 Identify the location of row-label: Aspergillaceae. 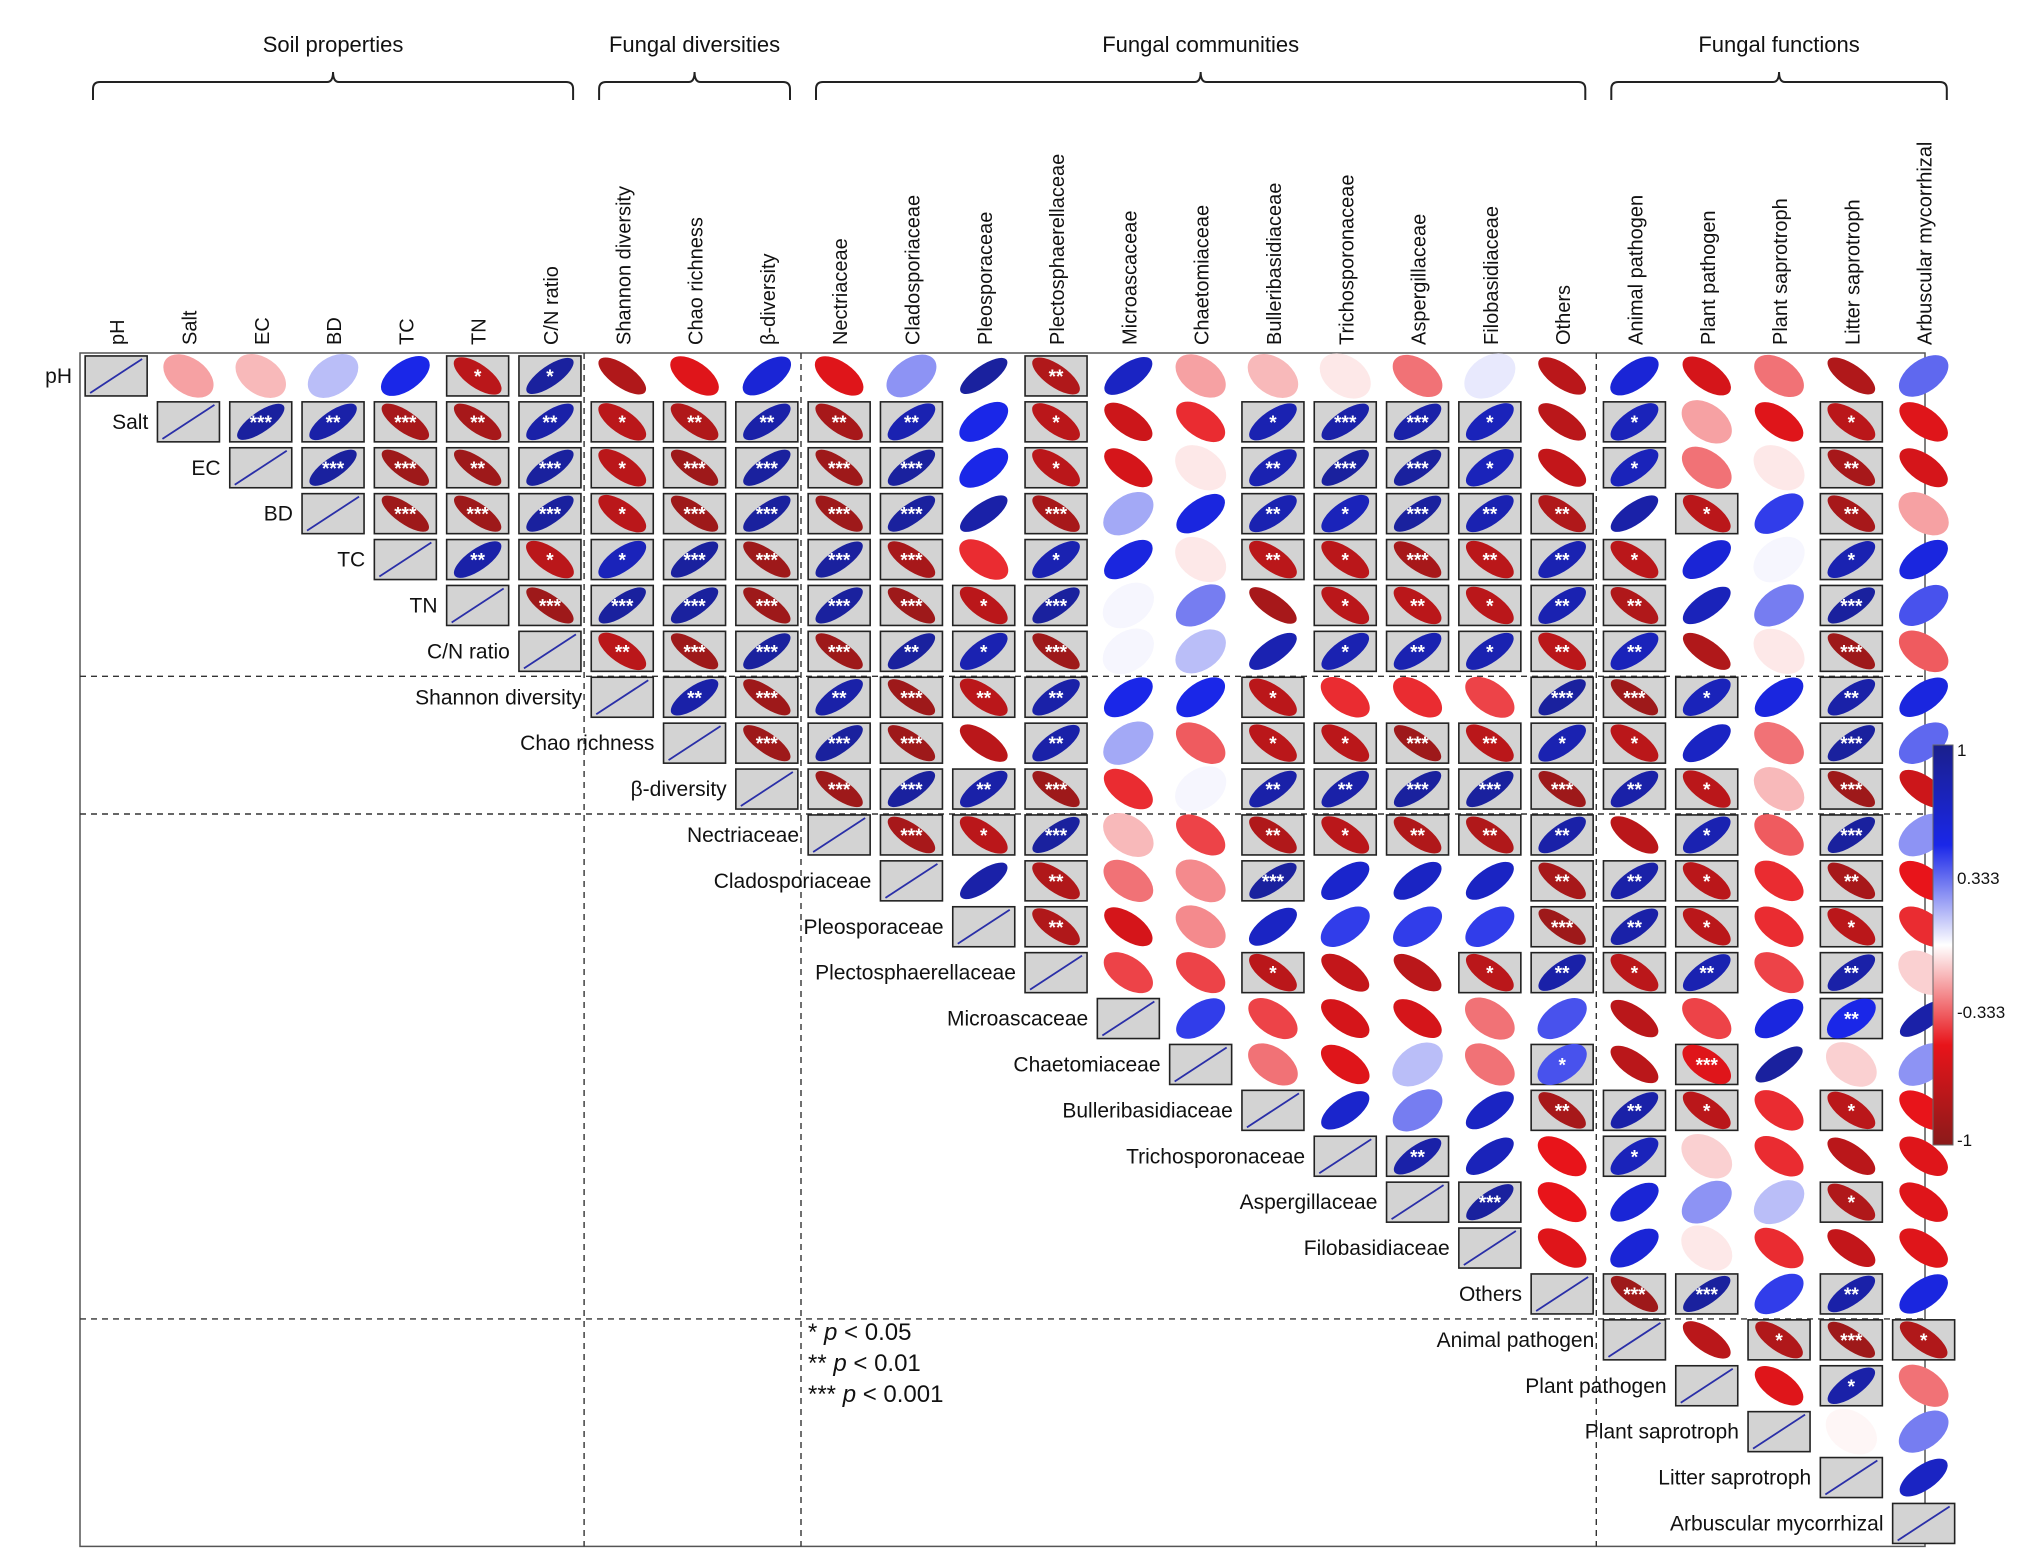
(1309, 1202).